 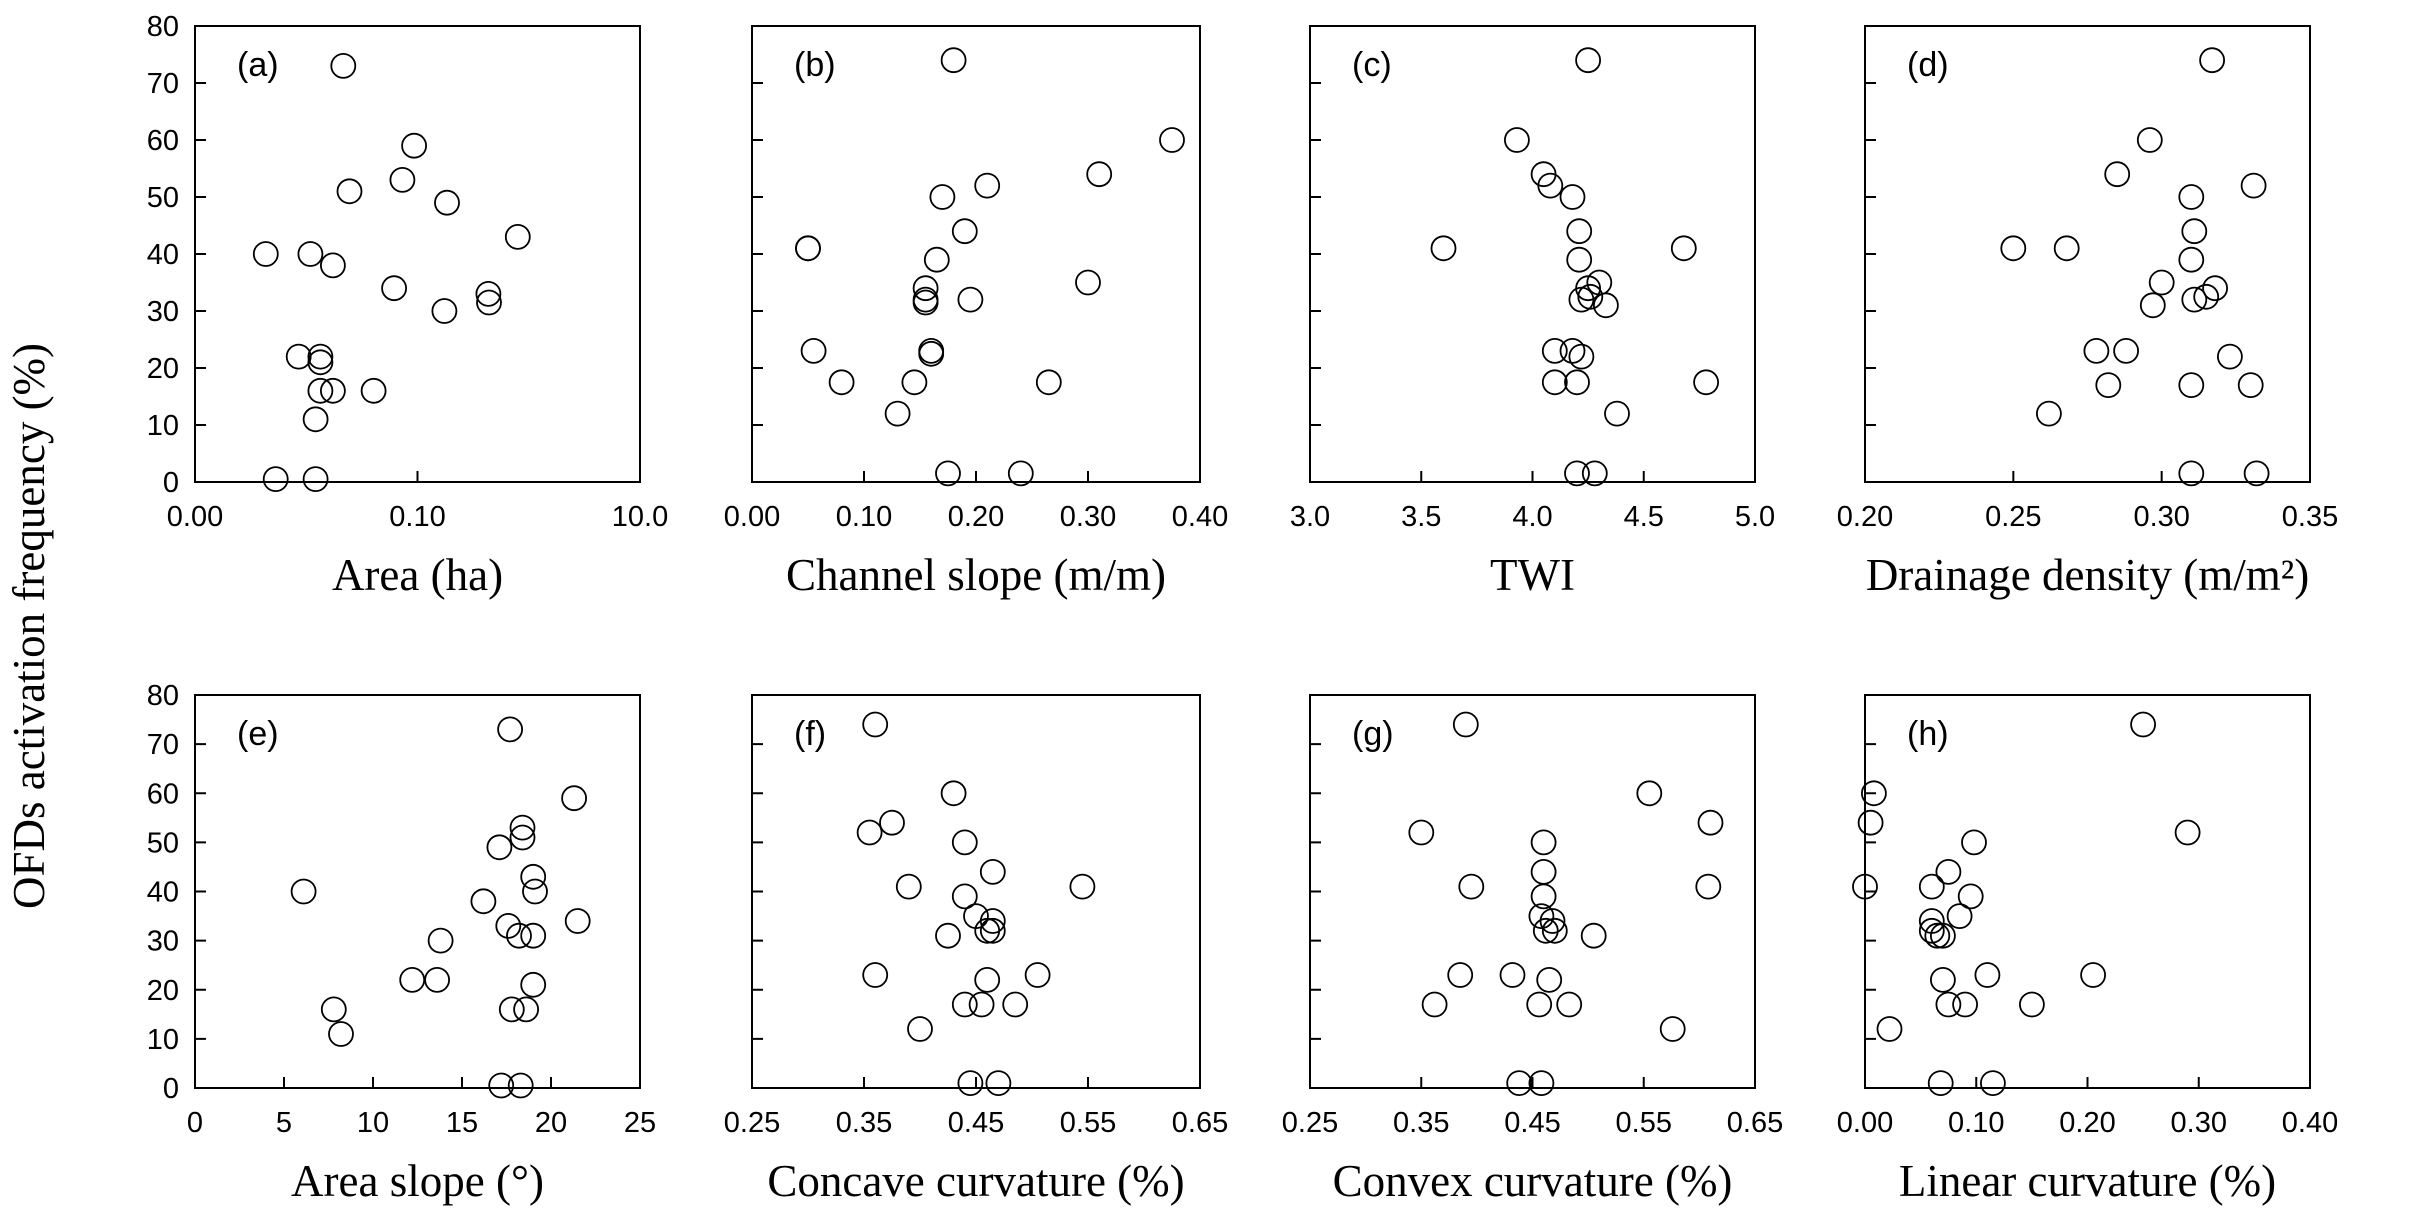 What do you see at coordinates (1928, 65) in the screenshot?
I see `panel-label: (d)` at bounding box center [1928, 65].